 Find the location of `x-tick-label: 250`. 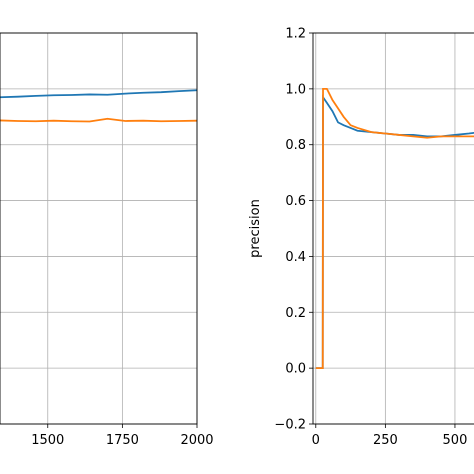

x-tick-label: 250 is located at coordinates (385, 440).